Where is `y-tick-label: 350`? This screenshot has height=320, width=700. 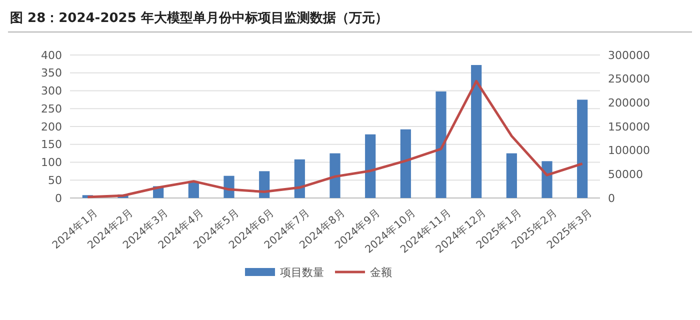 y-tick-label: 350 is located at coordinates (51, 73).